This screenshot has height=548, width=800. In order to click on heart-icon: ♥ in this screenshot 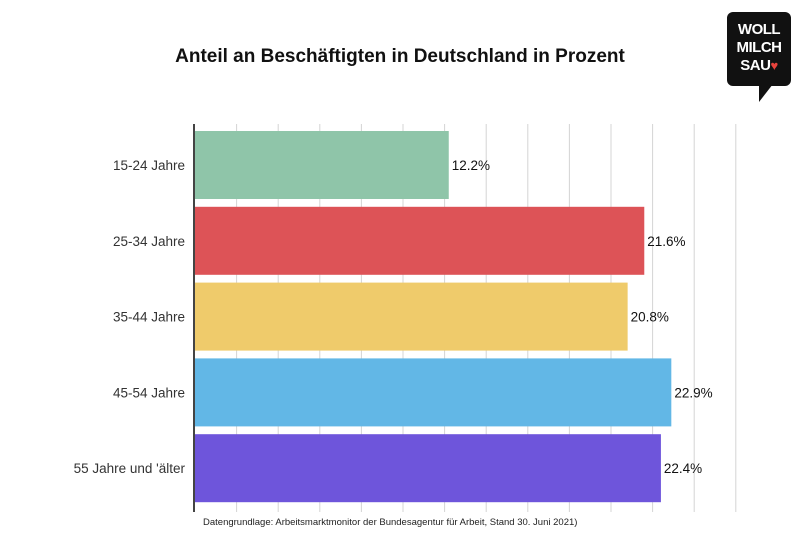, I will do `click(774, 65)`.